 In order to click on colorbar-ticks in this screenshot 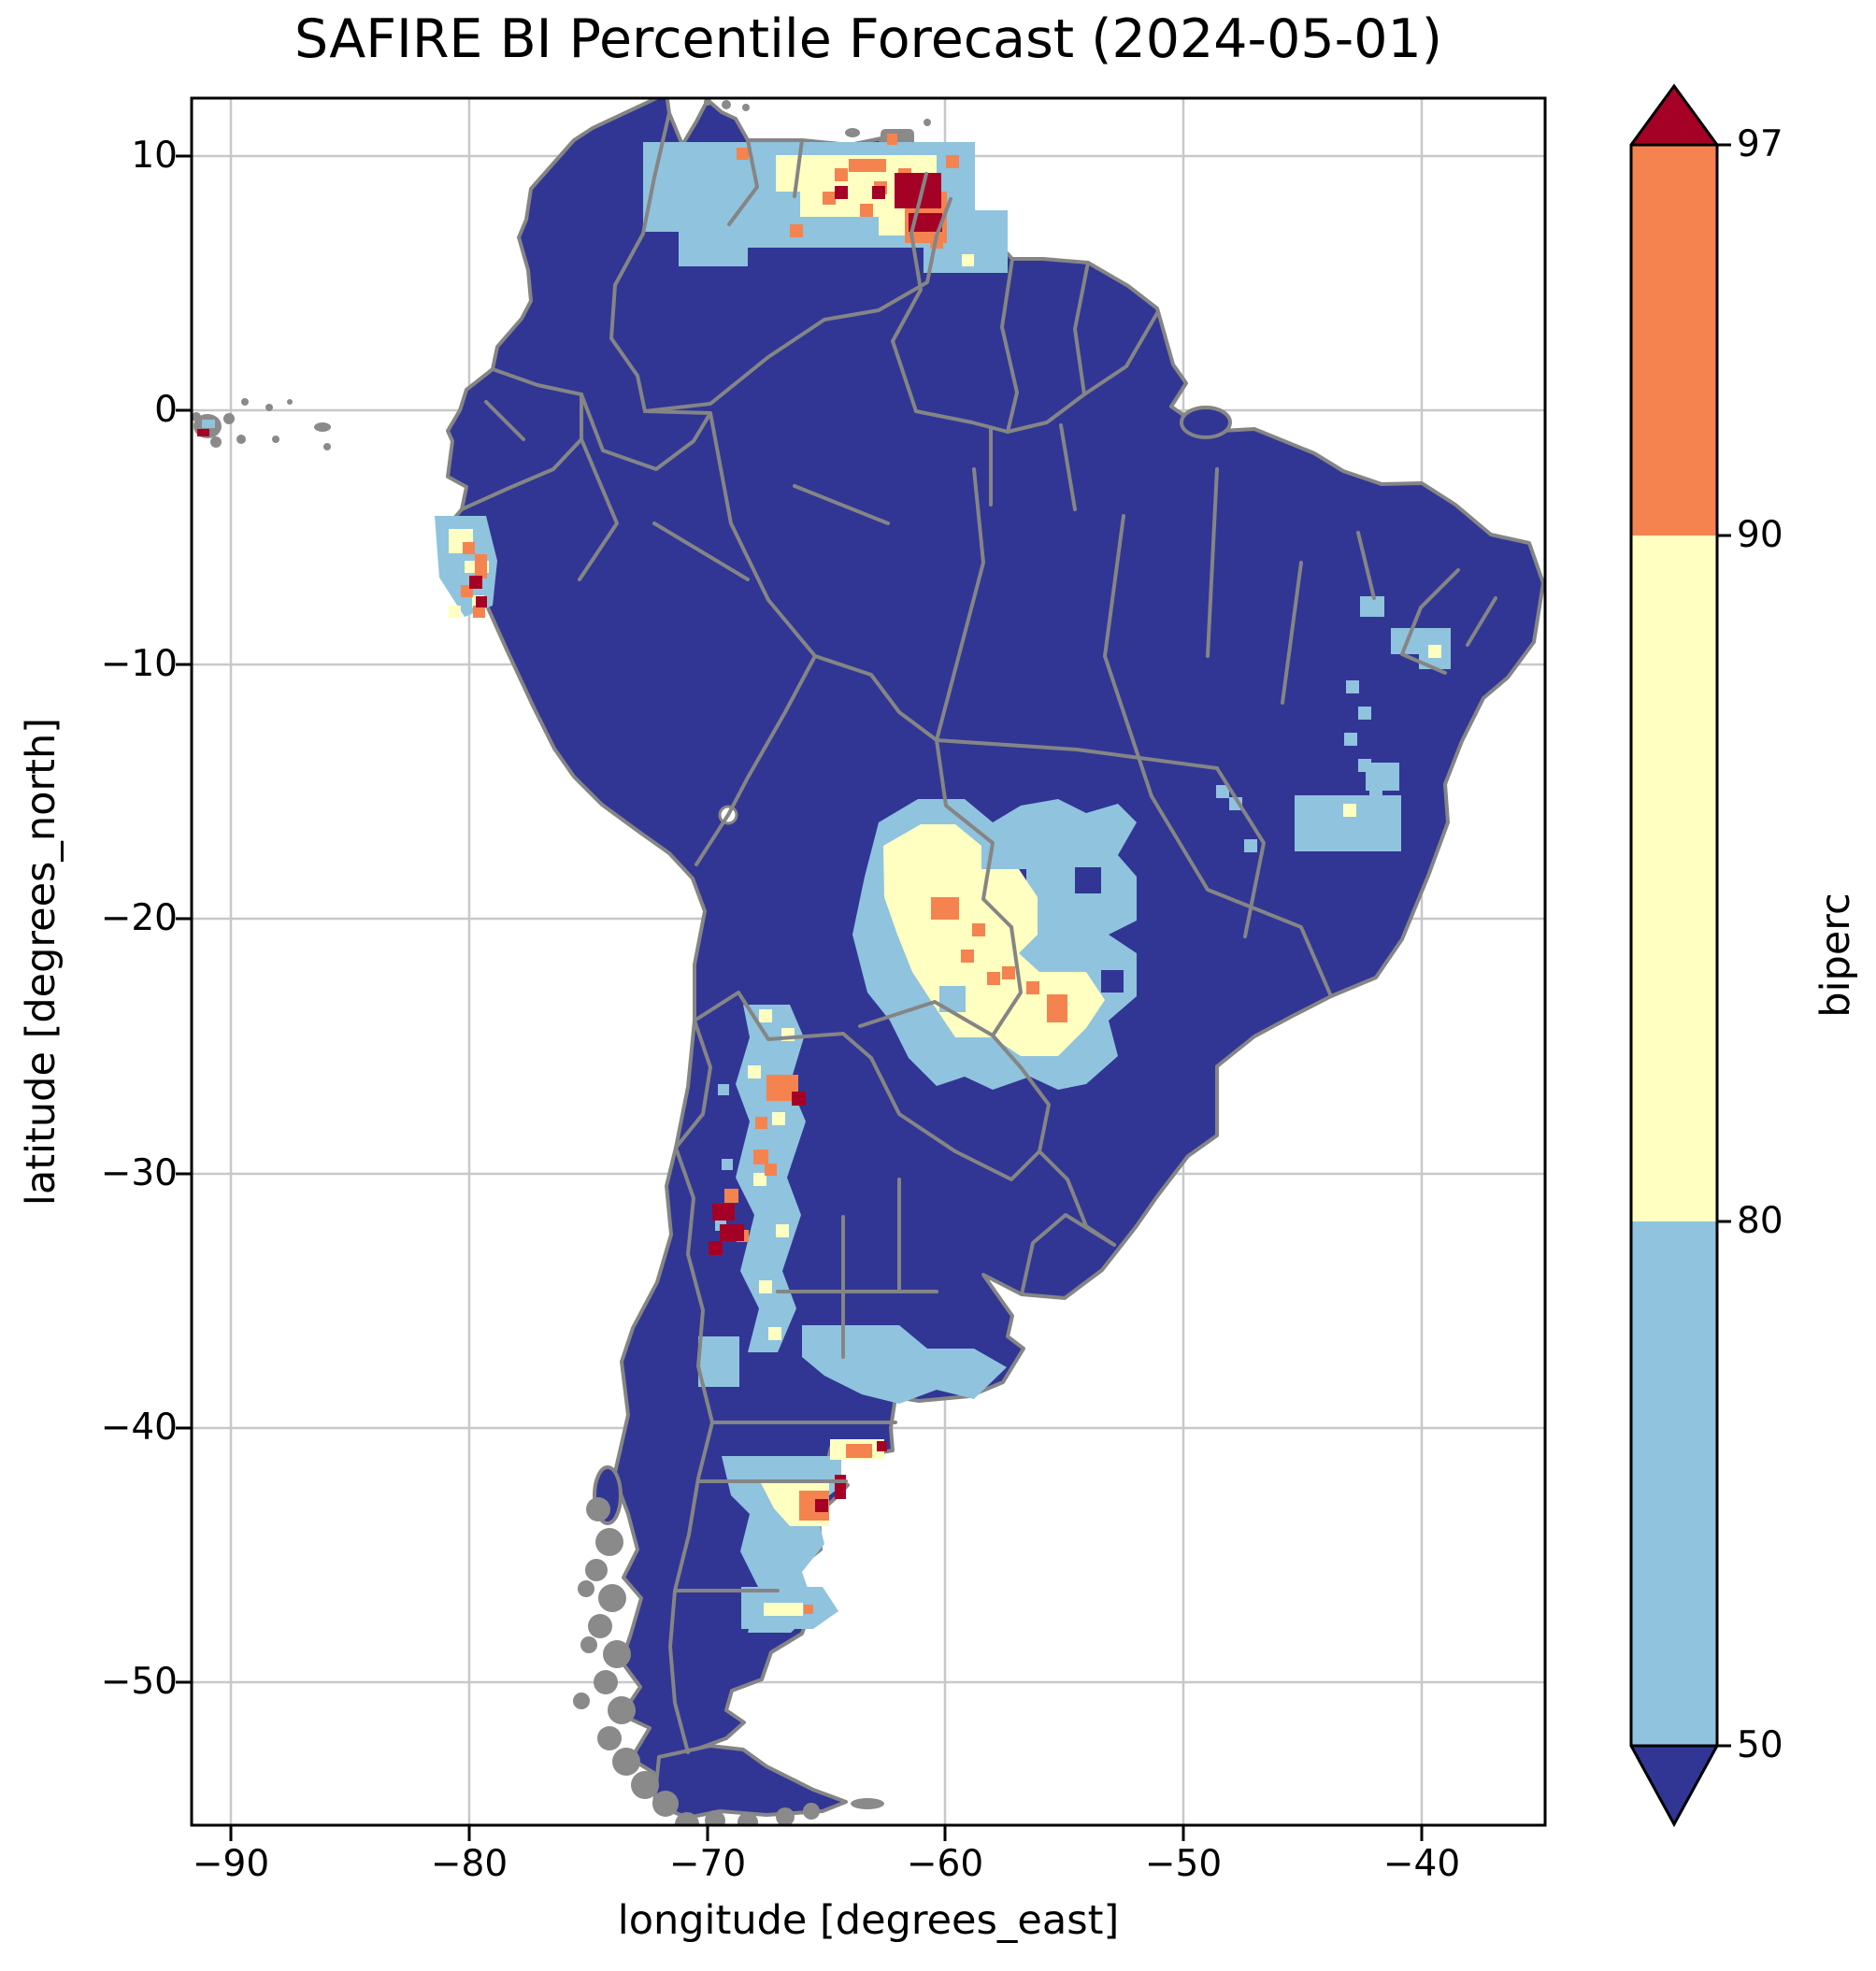, I will do `click(1724, 945)`.